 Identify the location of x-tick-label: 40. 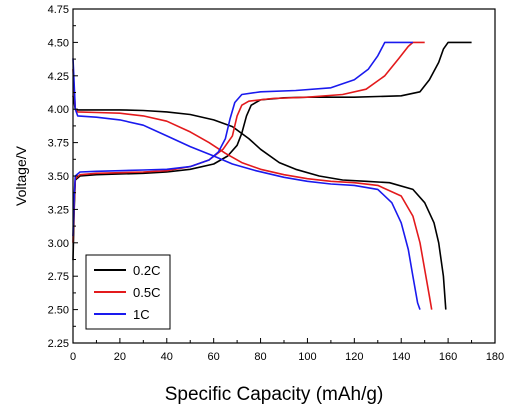
(167, 357).